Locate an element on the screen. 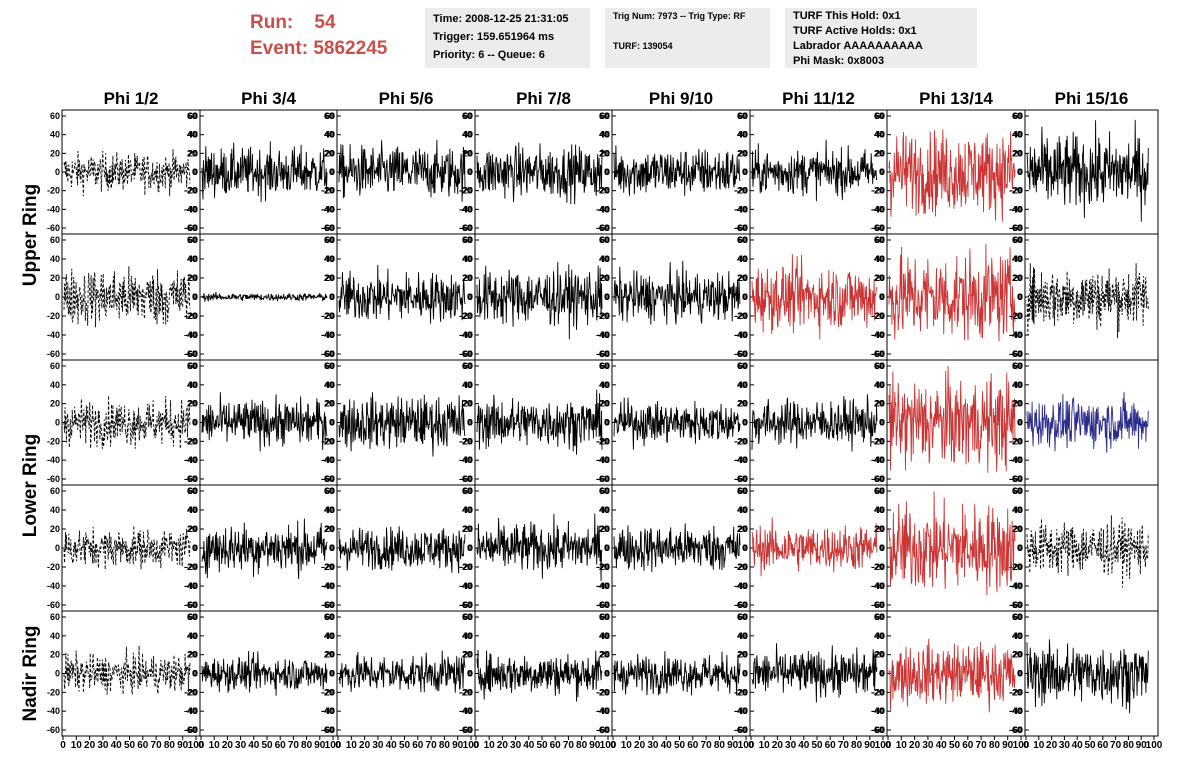  x-tick-label: 0 is located at coordinates (63, 745).